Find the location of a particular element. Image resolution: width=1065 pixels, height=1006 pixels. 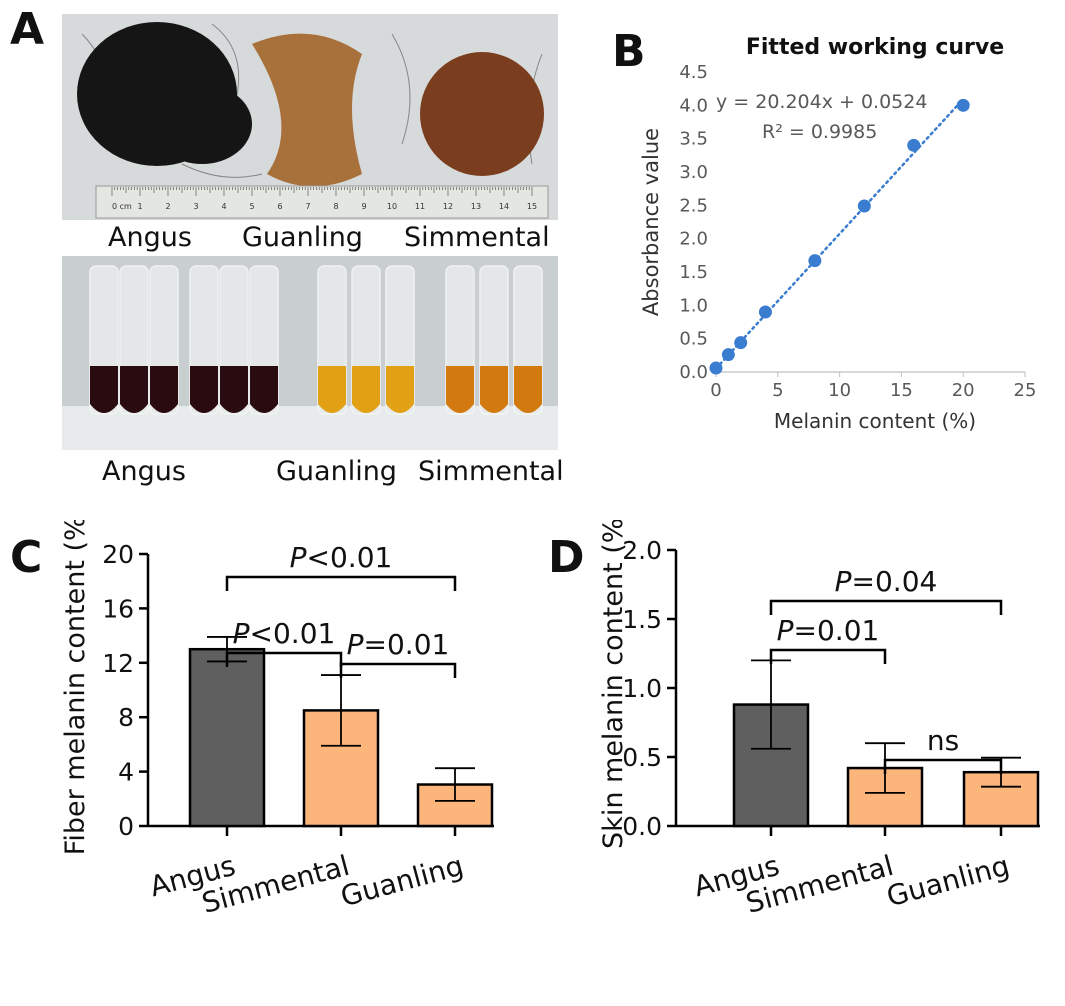

panel-label-d: D is located at coordinates (566, 557).